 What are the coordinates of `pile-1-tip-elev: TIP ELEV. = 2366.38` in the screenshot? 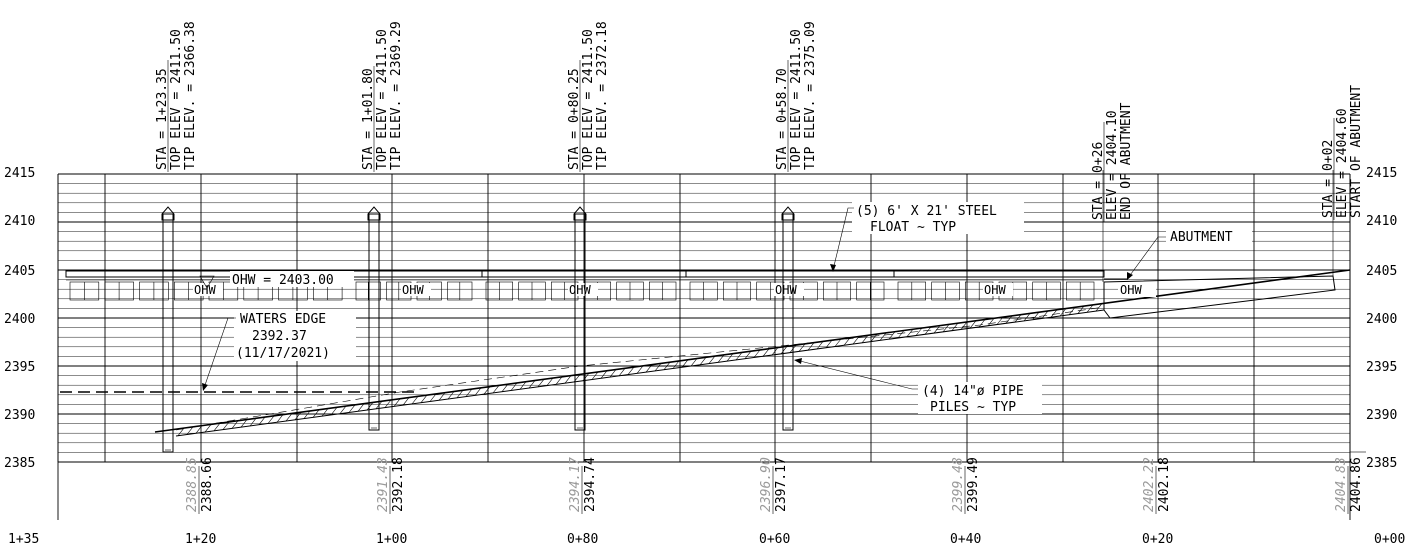 It's located at (190, 95).